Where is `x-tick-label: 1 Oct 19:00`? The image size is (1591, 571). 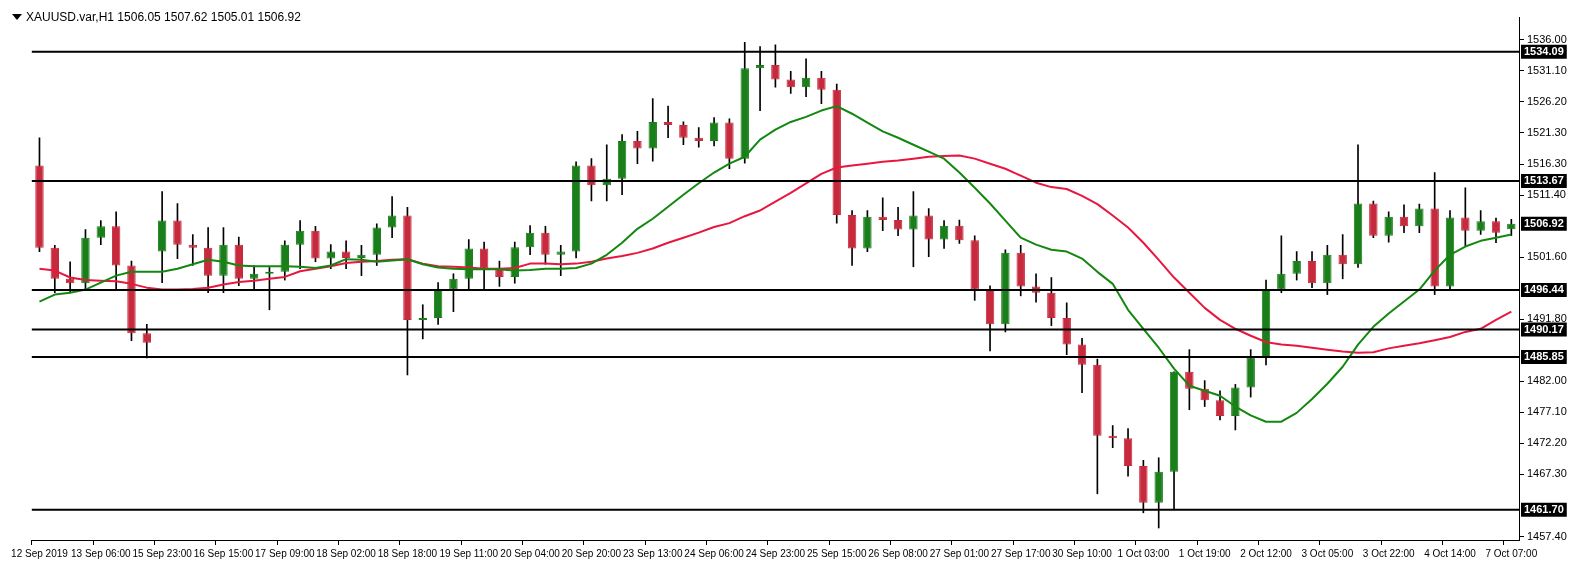
x-tick-label: 1 Oct 19:00 is located at coordinates (1204, 553).